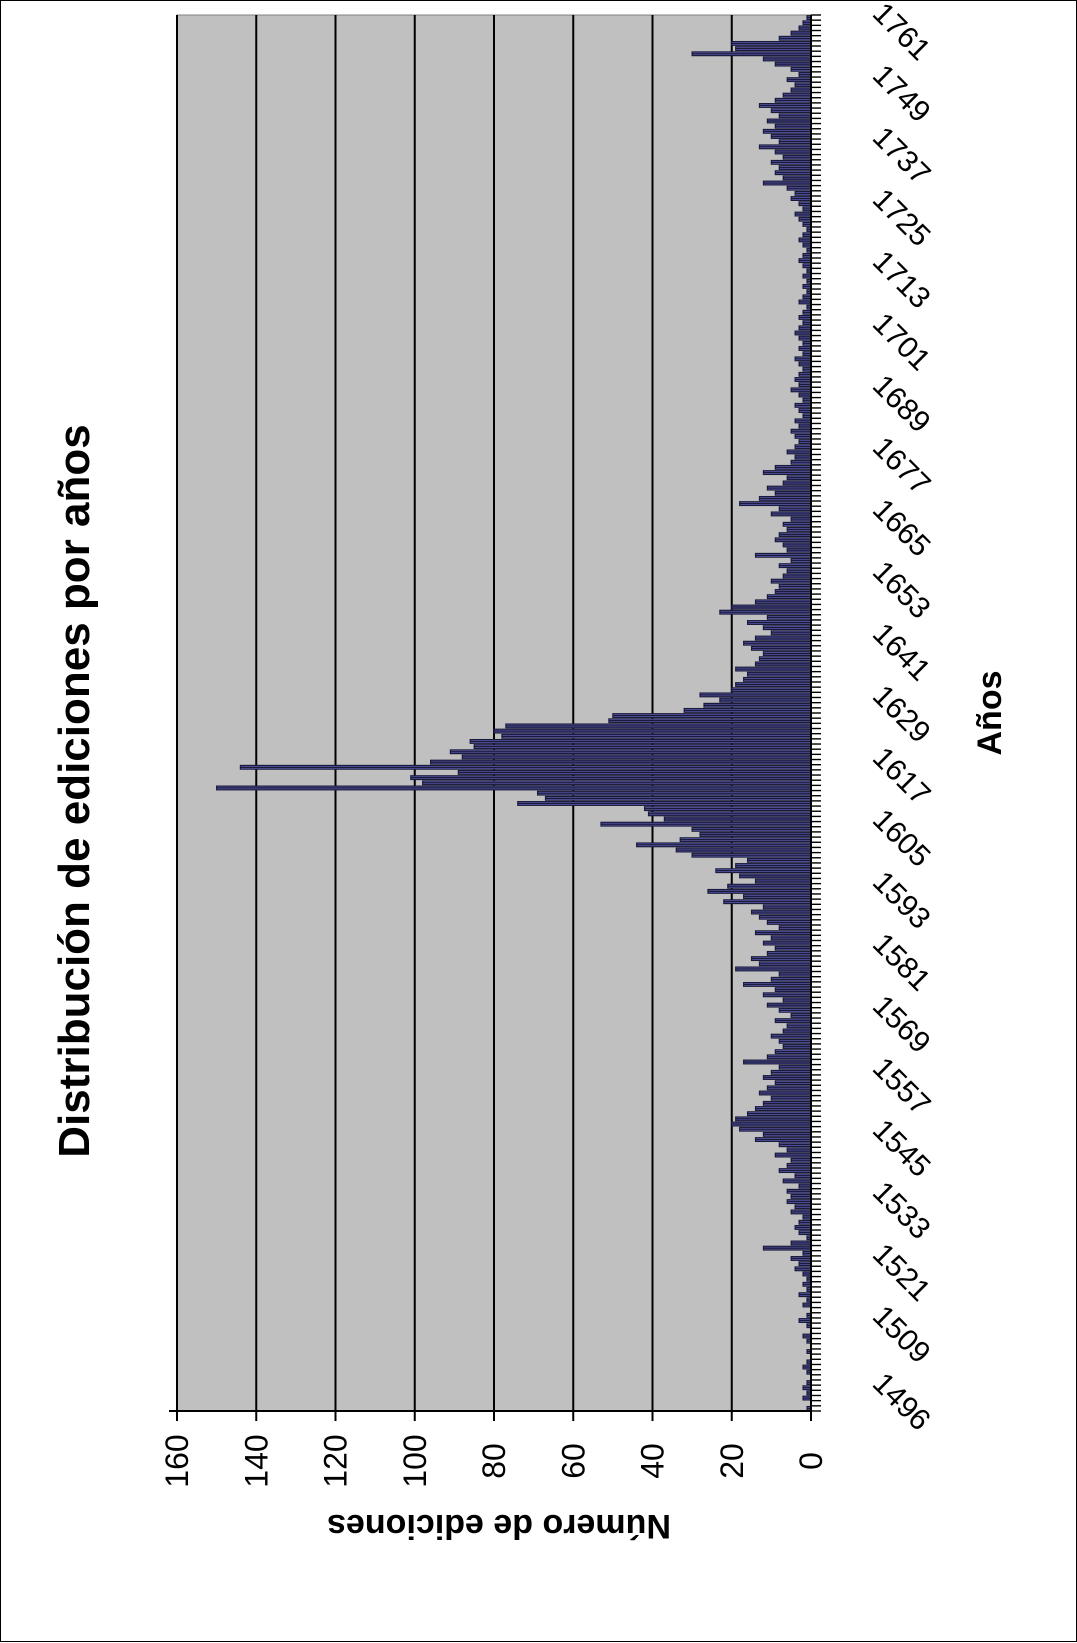  I want to click on chart-title: Distribución de ediciones por años, so click(74, 790).